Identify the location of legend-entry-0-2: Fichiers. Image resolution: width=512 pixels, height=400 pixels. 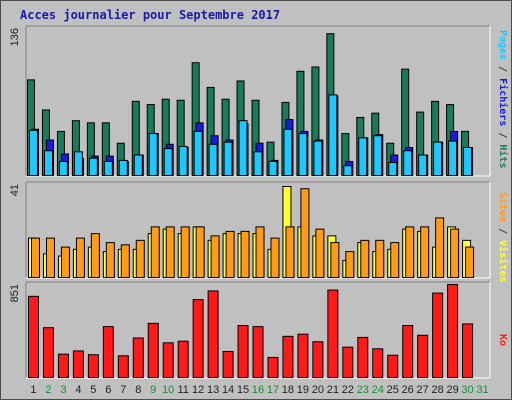
(503, 102).